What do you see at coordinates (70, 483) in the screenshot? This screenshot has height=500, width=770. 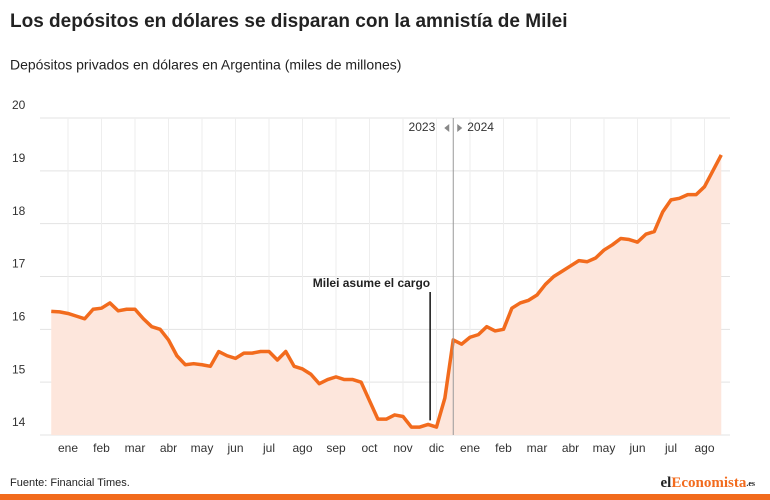 I see `source: Fuente: Financial Times.` at bounding box center [70, 483].